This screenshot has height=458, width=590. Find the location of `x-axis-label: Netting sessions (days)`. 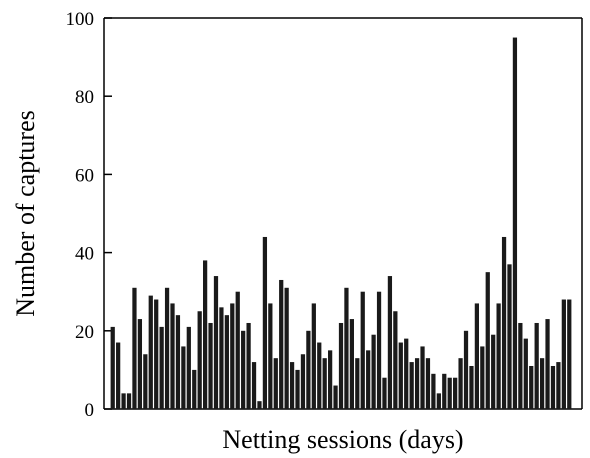

x-axis-label: Netting sessions (days) is located at coordinates (342, 439).